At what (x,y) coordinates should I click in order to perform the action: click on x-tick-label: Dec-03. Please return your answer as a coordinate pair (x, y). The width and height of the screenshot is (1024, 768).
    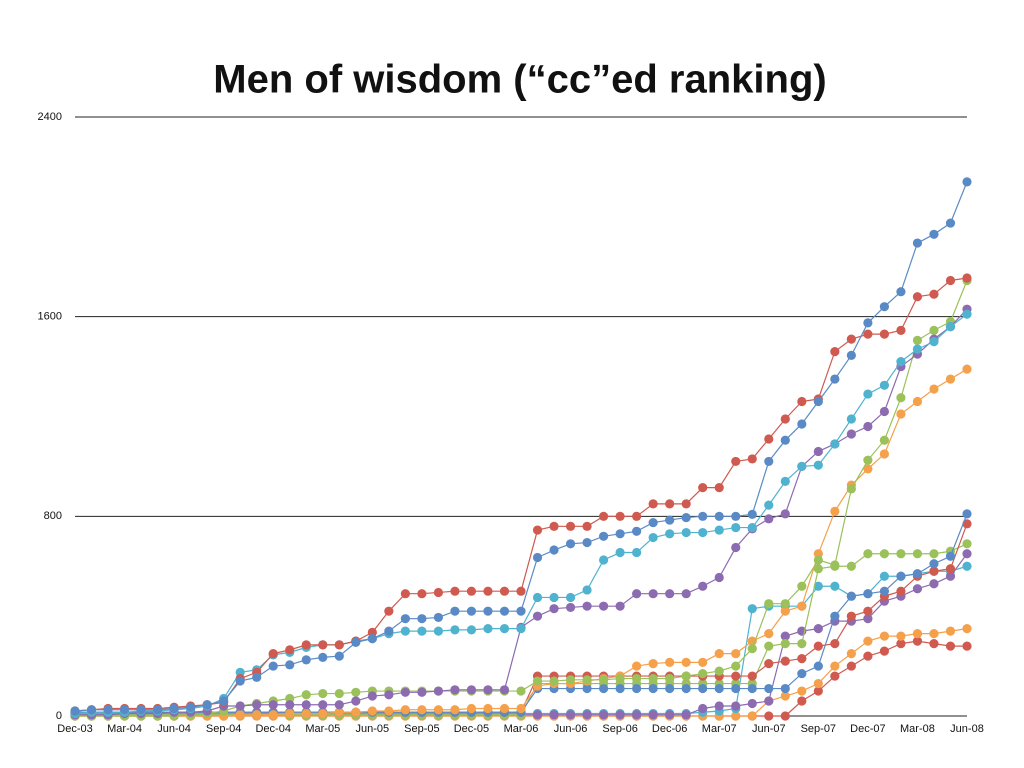
    Looking at the image, I should click on (74, 729).